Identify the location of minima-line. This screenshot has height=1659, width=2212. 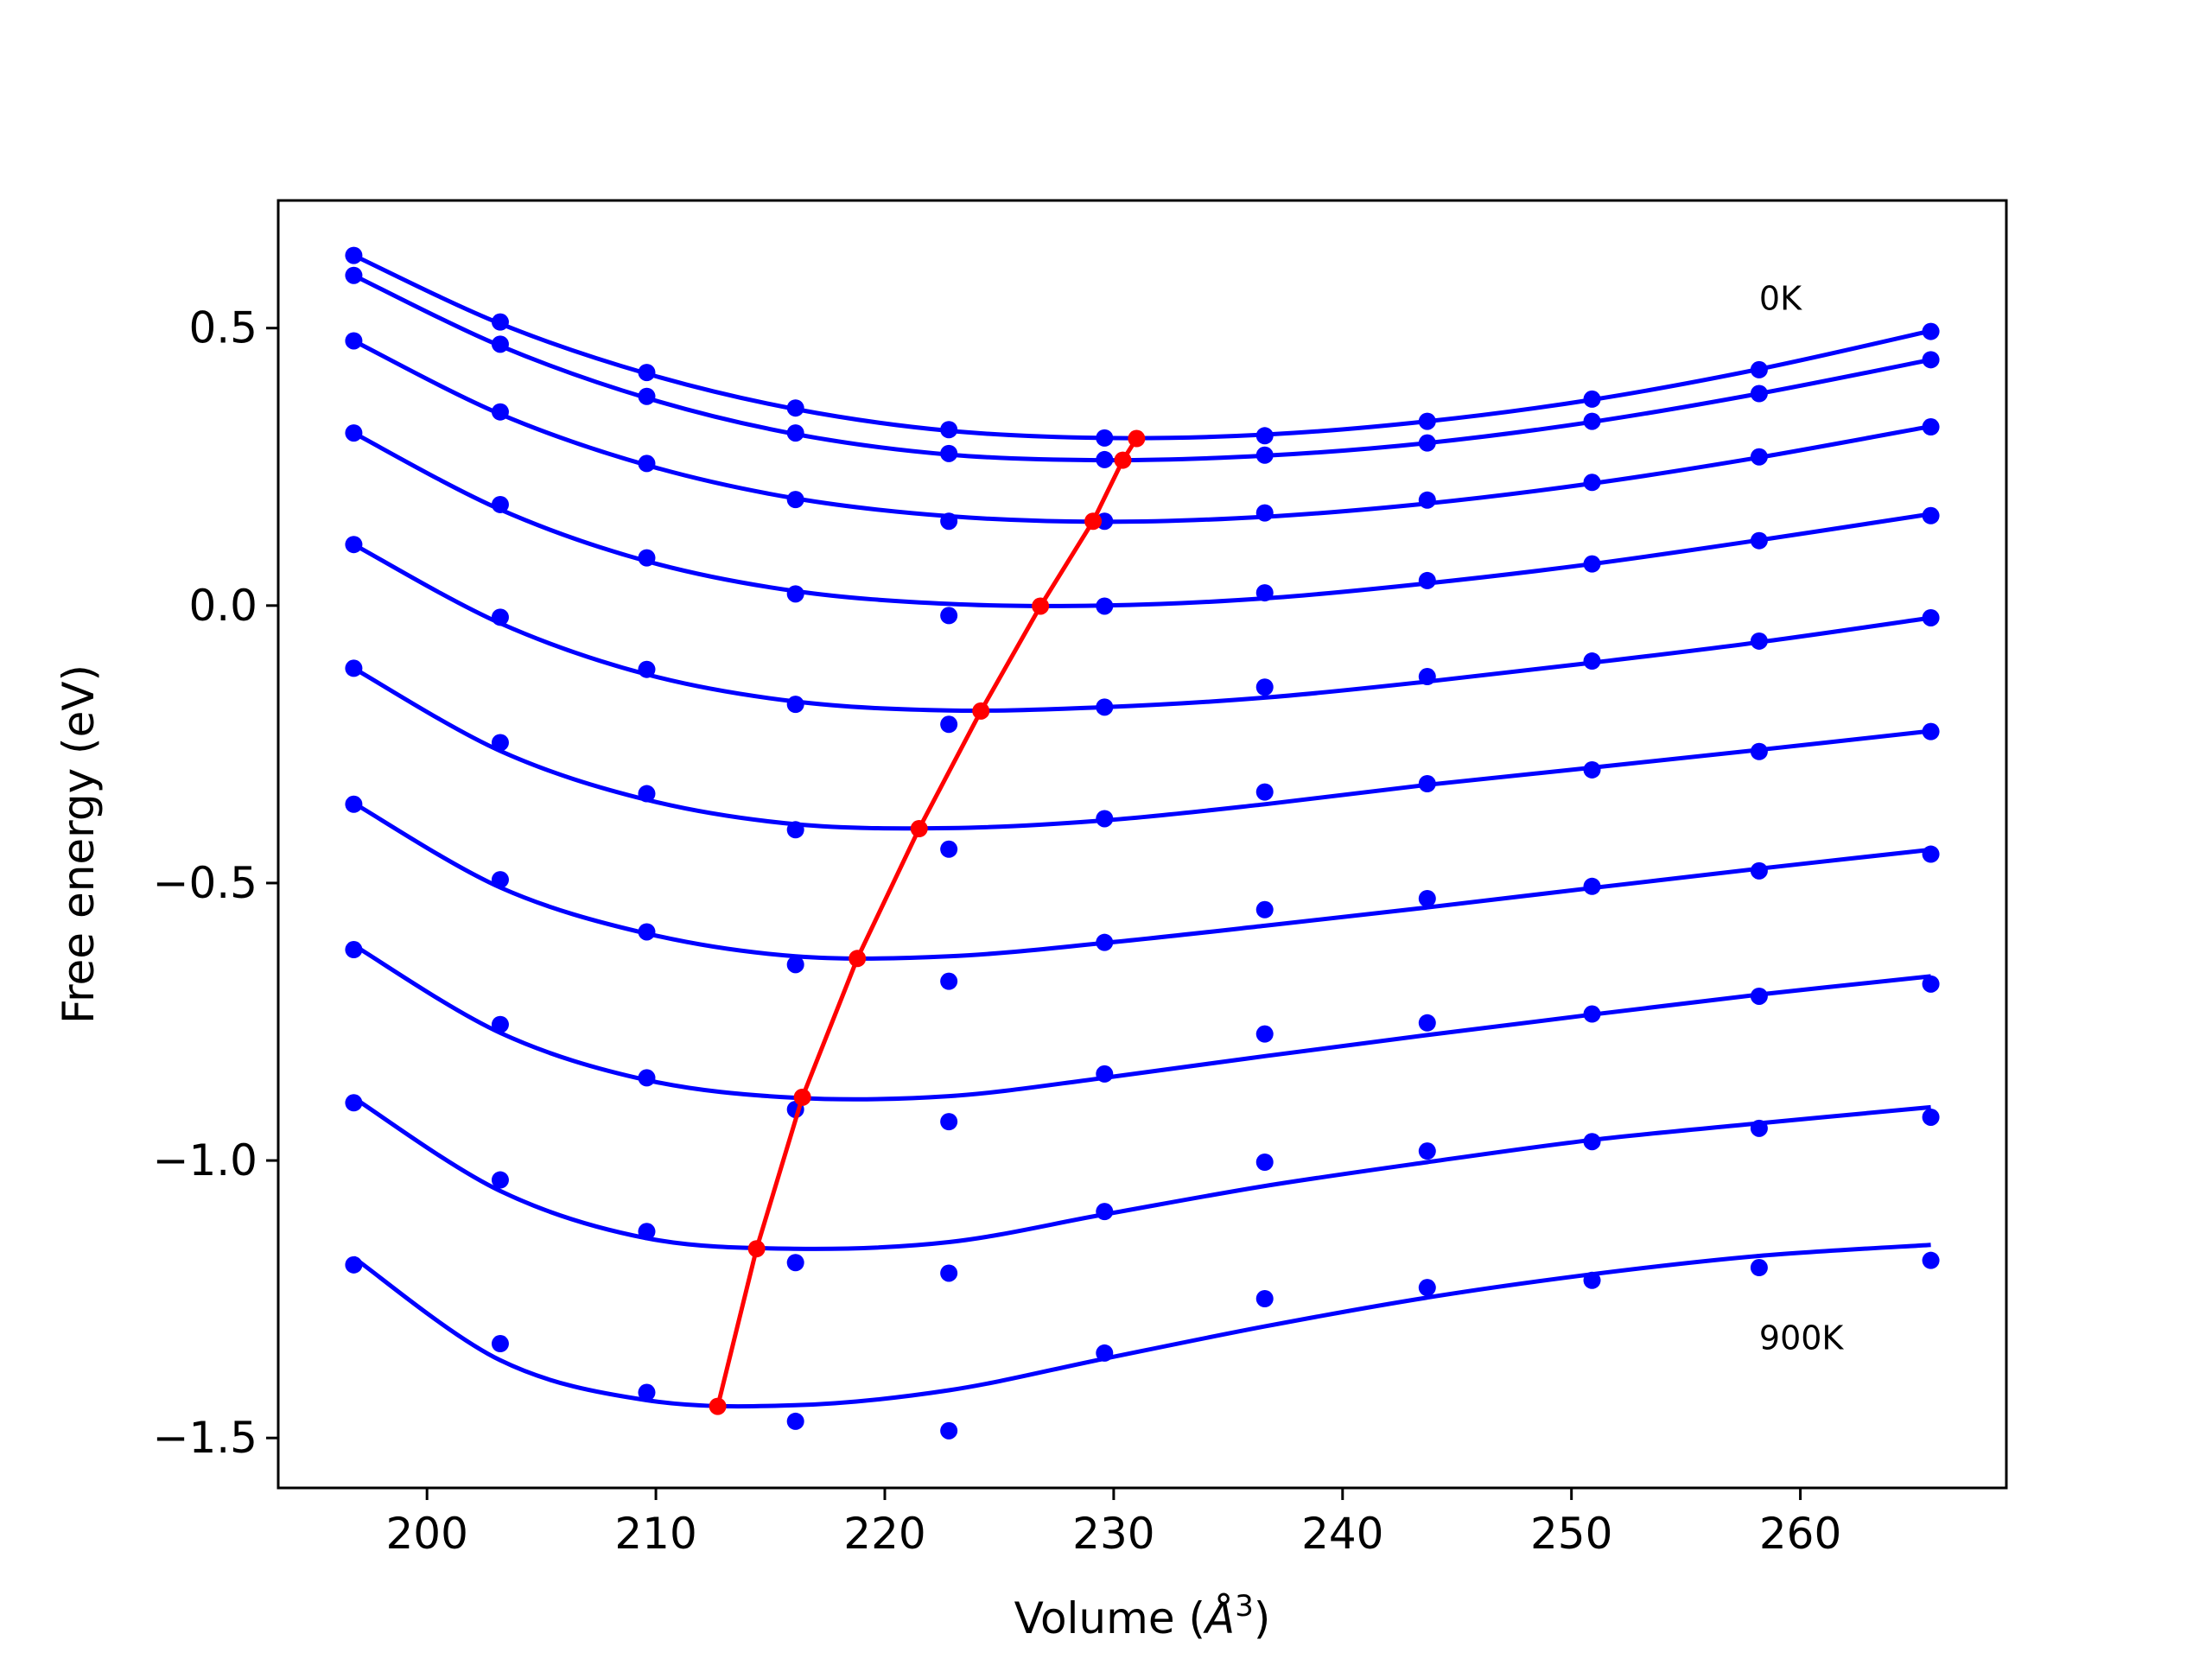
(927, 922).